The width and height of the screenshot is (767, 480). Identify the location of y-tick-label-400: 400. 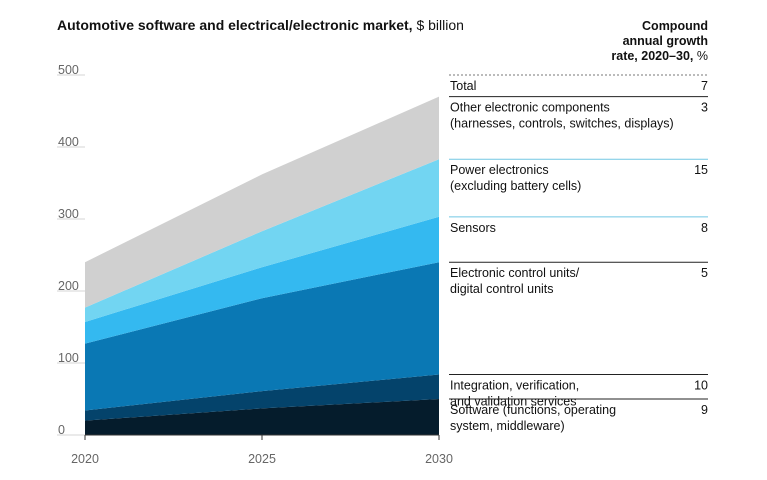
(68, 142).